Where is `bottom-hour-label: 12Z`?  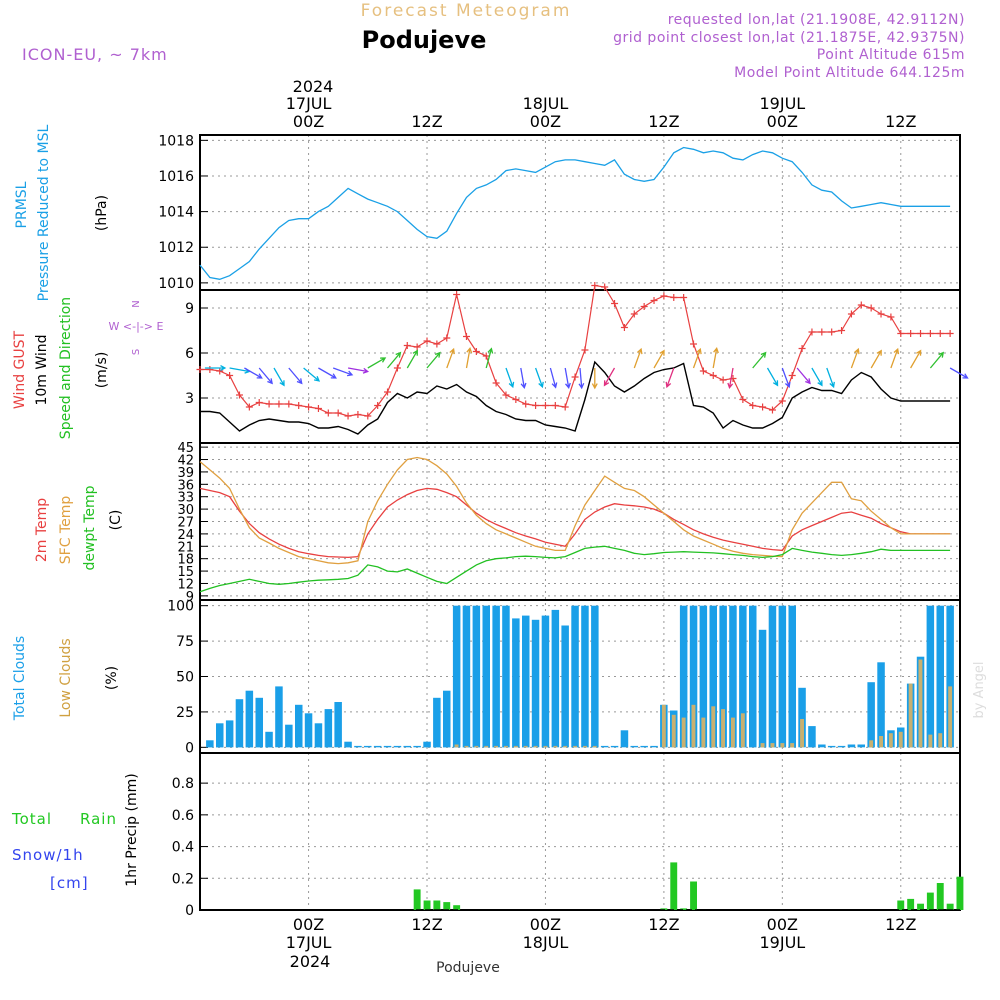
bottom-hour-label: 12Z is located at coordinates (663, 924).